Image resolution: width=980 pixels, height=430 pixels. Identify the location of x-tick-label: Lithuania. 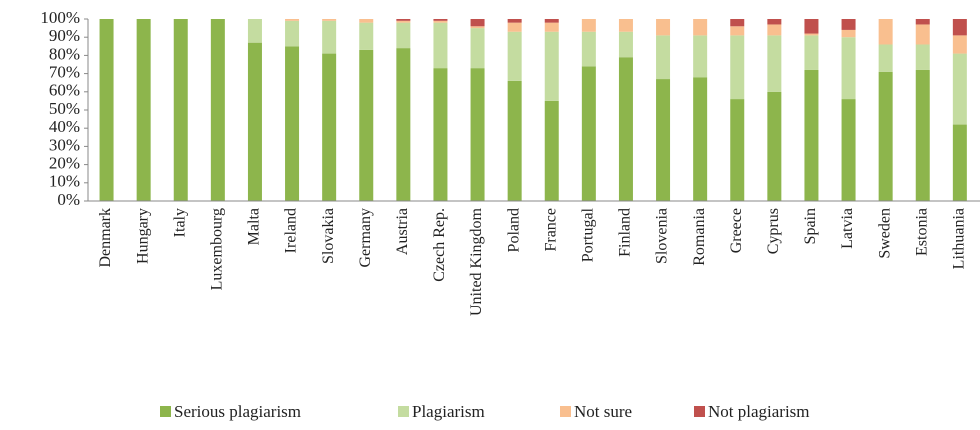
(959, 238).